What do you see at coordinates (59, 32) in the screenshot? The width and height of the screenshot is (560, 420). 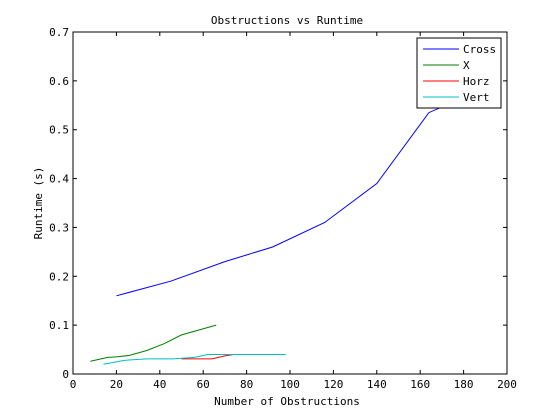 I see `y-tick-label: 0.7` at bounding box center [59, 32].